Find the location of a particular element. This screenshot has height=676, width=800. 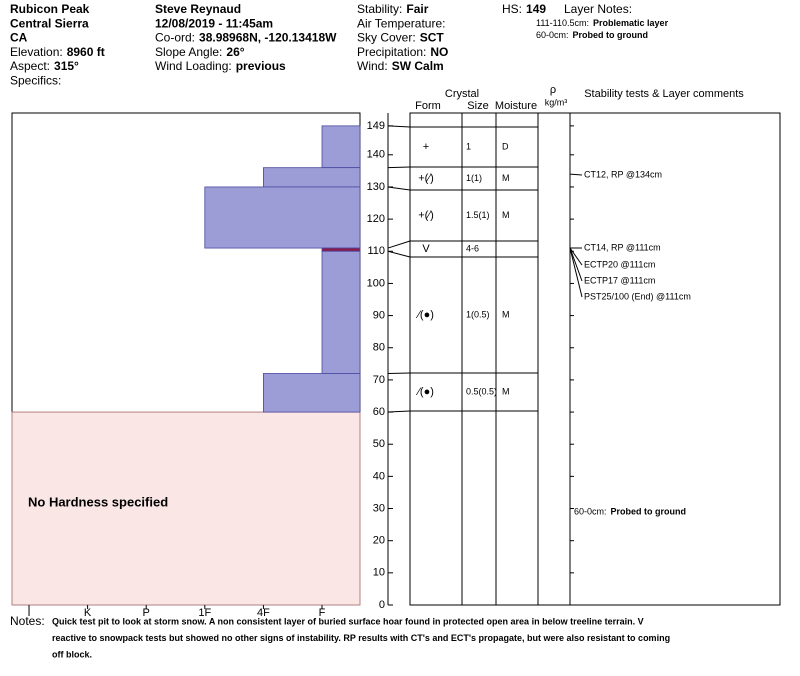

no-hardness-area is located at coordinates (186, 508).